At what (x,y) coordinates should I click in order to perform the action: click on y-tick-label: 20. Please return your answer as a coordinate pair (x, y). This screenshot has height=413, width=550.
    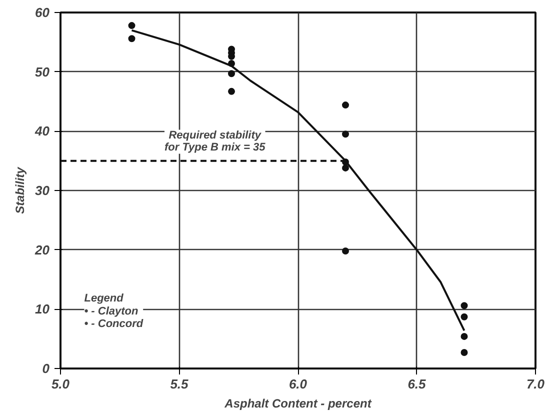
    Looking at the image, I should click on (42, 250).